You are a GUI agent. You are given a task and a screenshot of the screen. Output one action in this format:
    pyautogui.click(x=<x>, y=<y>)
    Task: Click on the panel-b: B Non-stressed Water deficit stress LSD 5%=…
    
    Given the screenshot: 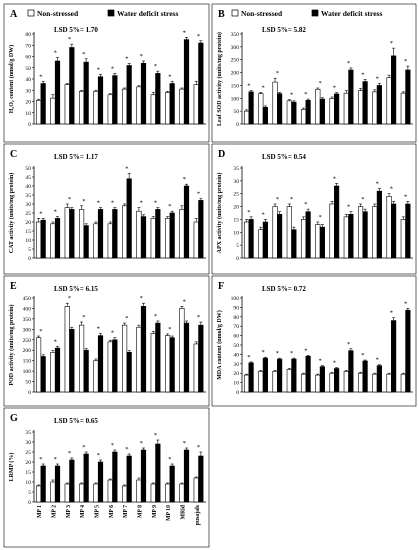 What is the action you would take?
    pyautogui.click(x=314, y=73)
    